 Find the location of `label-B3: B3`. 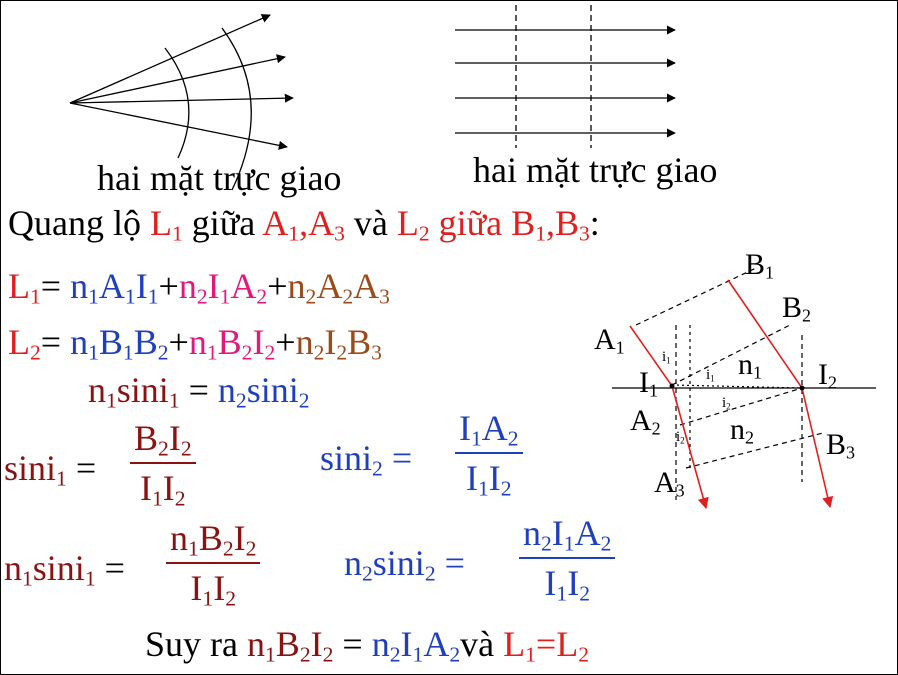

label-B3: B3 is located at coordinates (841, 445).